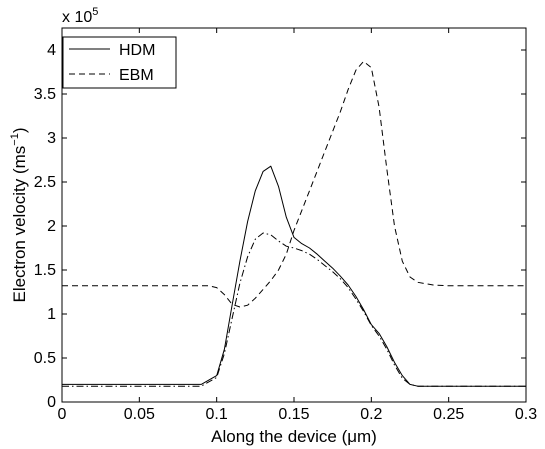 This screenshot has height=449, width=545. I want to click on y-multiplier-base: x 10, so click(77, 17).